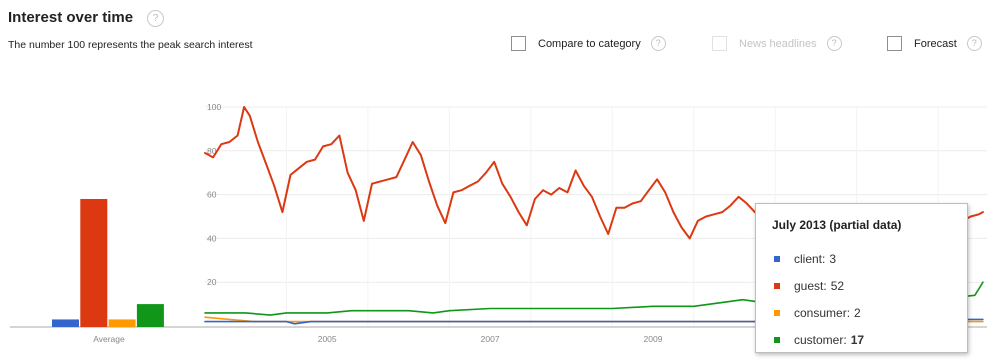 The image size is (987, 360). Describe the element at coordinates (837, 285) in the screenshot. I see `tooltip-series-value: 52` at that location.